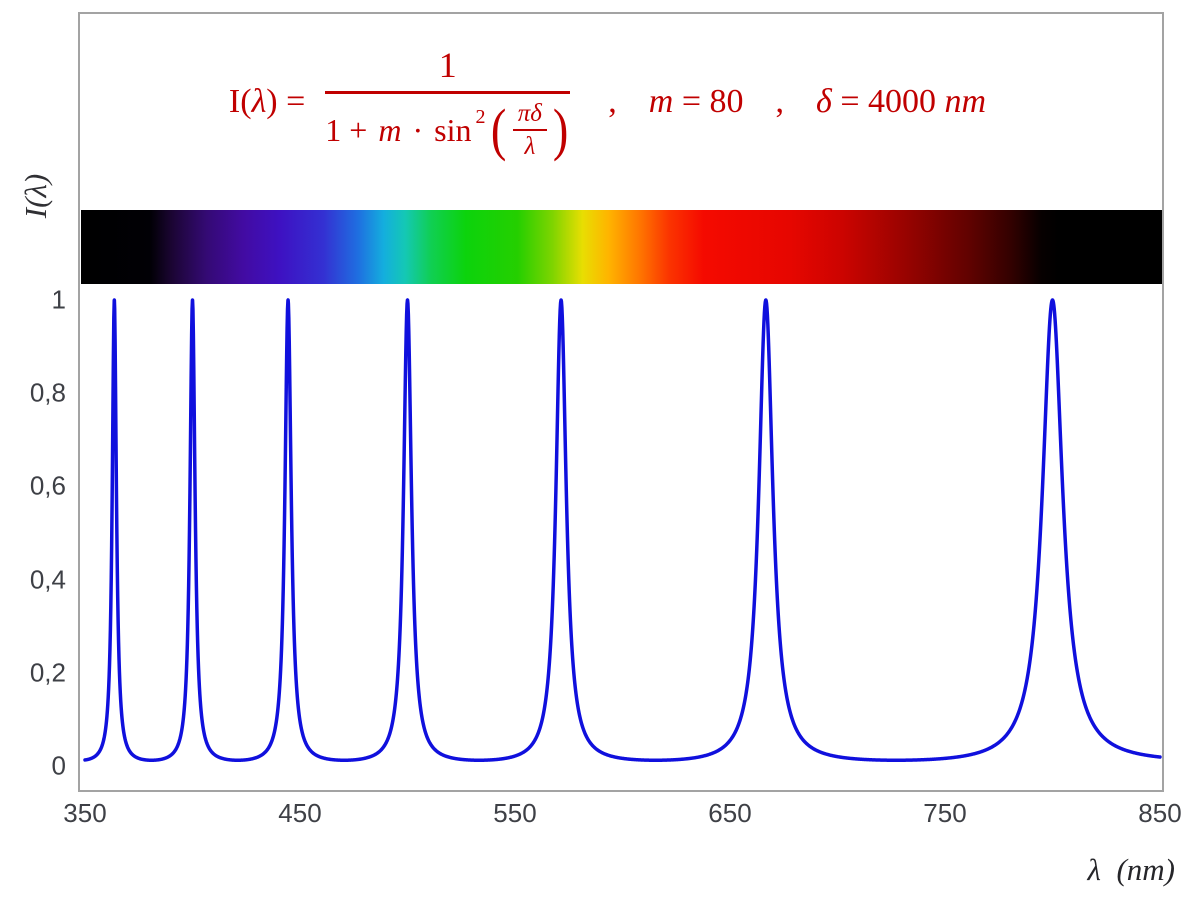  What do you see at coordinates (448, 92) in the screenshot?
I see `fraction-bar` at bounding box center [448, 92].